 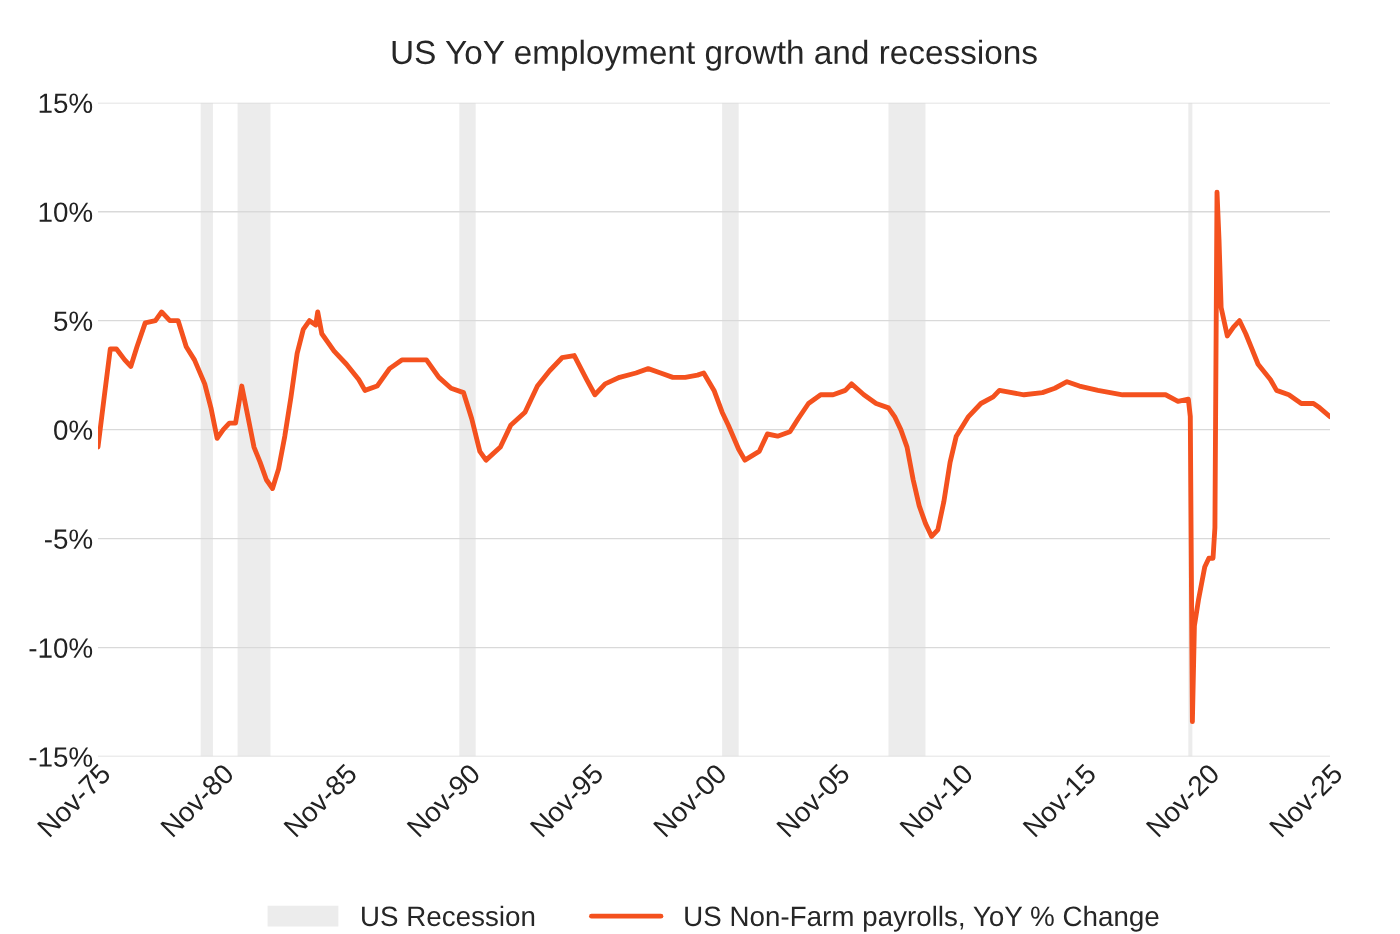 I want to click on chart-title: US YoY employment growth and recessions, so click(x=714, y=55).